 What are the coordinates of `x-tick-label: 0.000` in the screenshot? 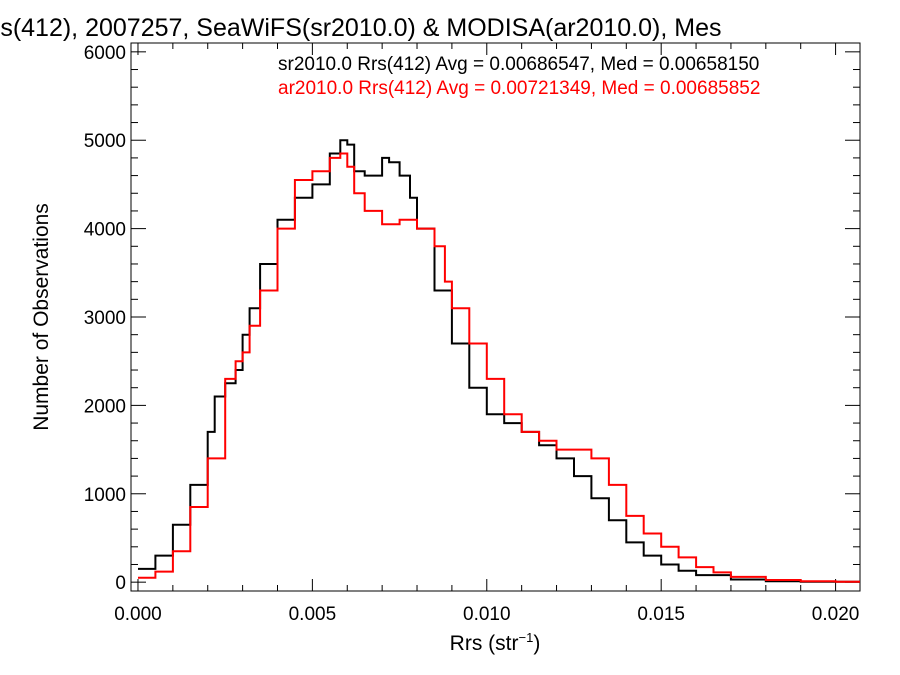 It's located at (138, 614).